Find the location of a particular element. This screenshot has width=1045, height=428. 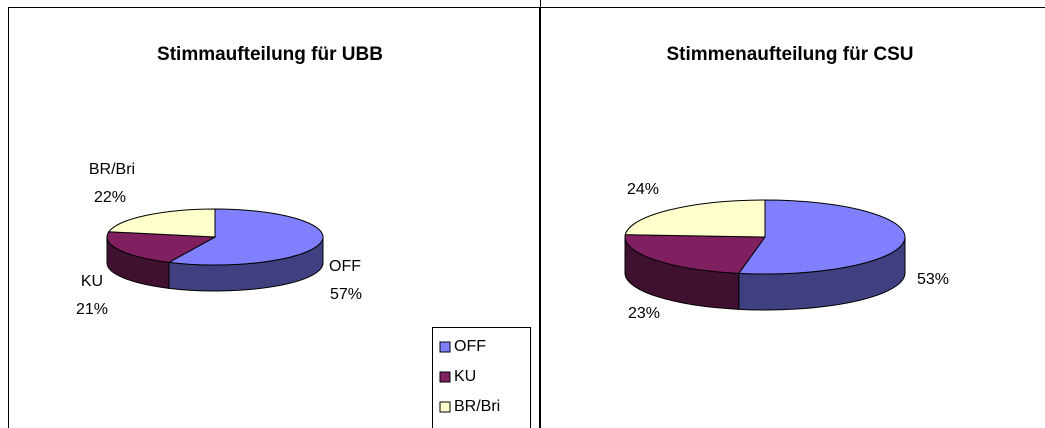

data-label: 53% is located at coordinates (933, 279).